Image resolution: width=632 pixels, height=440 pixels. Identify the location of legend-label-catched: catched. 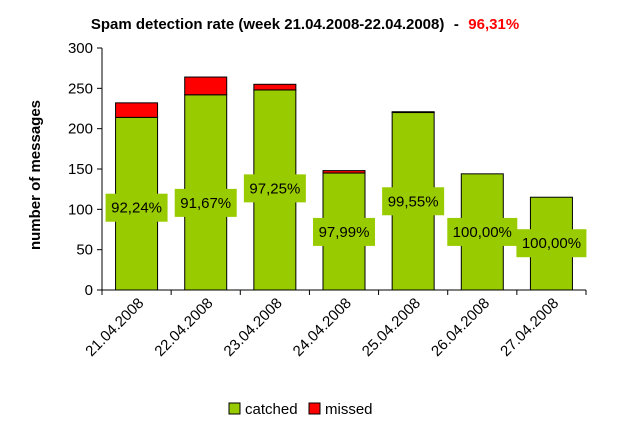
(271, 409).